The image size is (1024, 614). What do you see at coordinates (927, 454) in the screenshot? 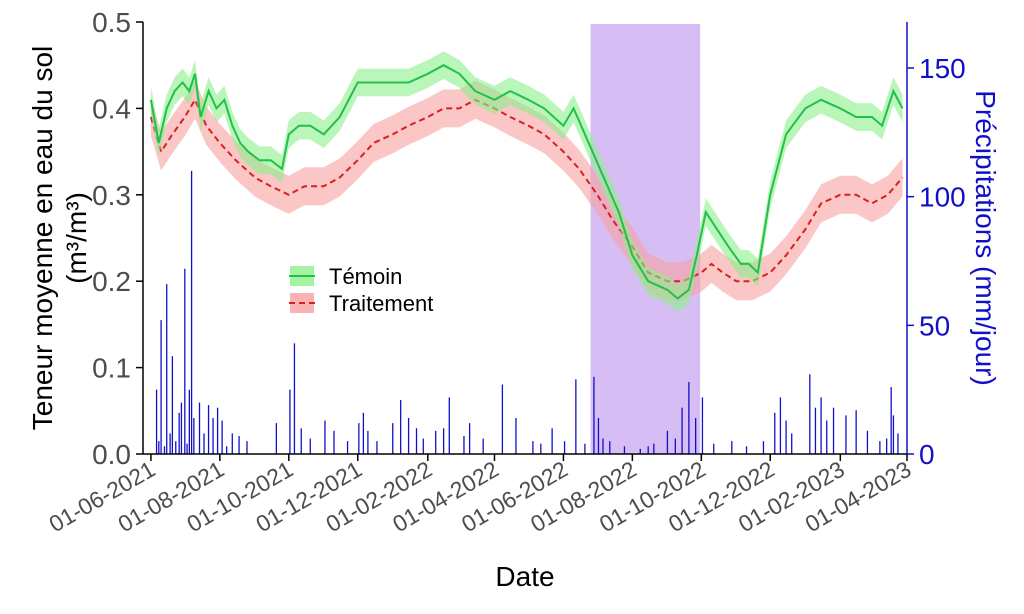
I see `y2-tick-label: 0` at bounding box center [927, 454].